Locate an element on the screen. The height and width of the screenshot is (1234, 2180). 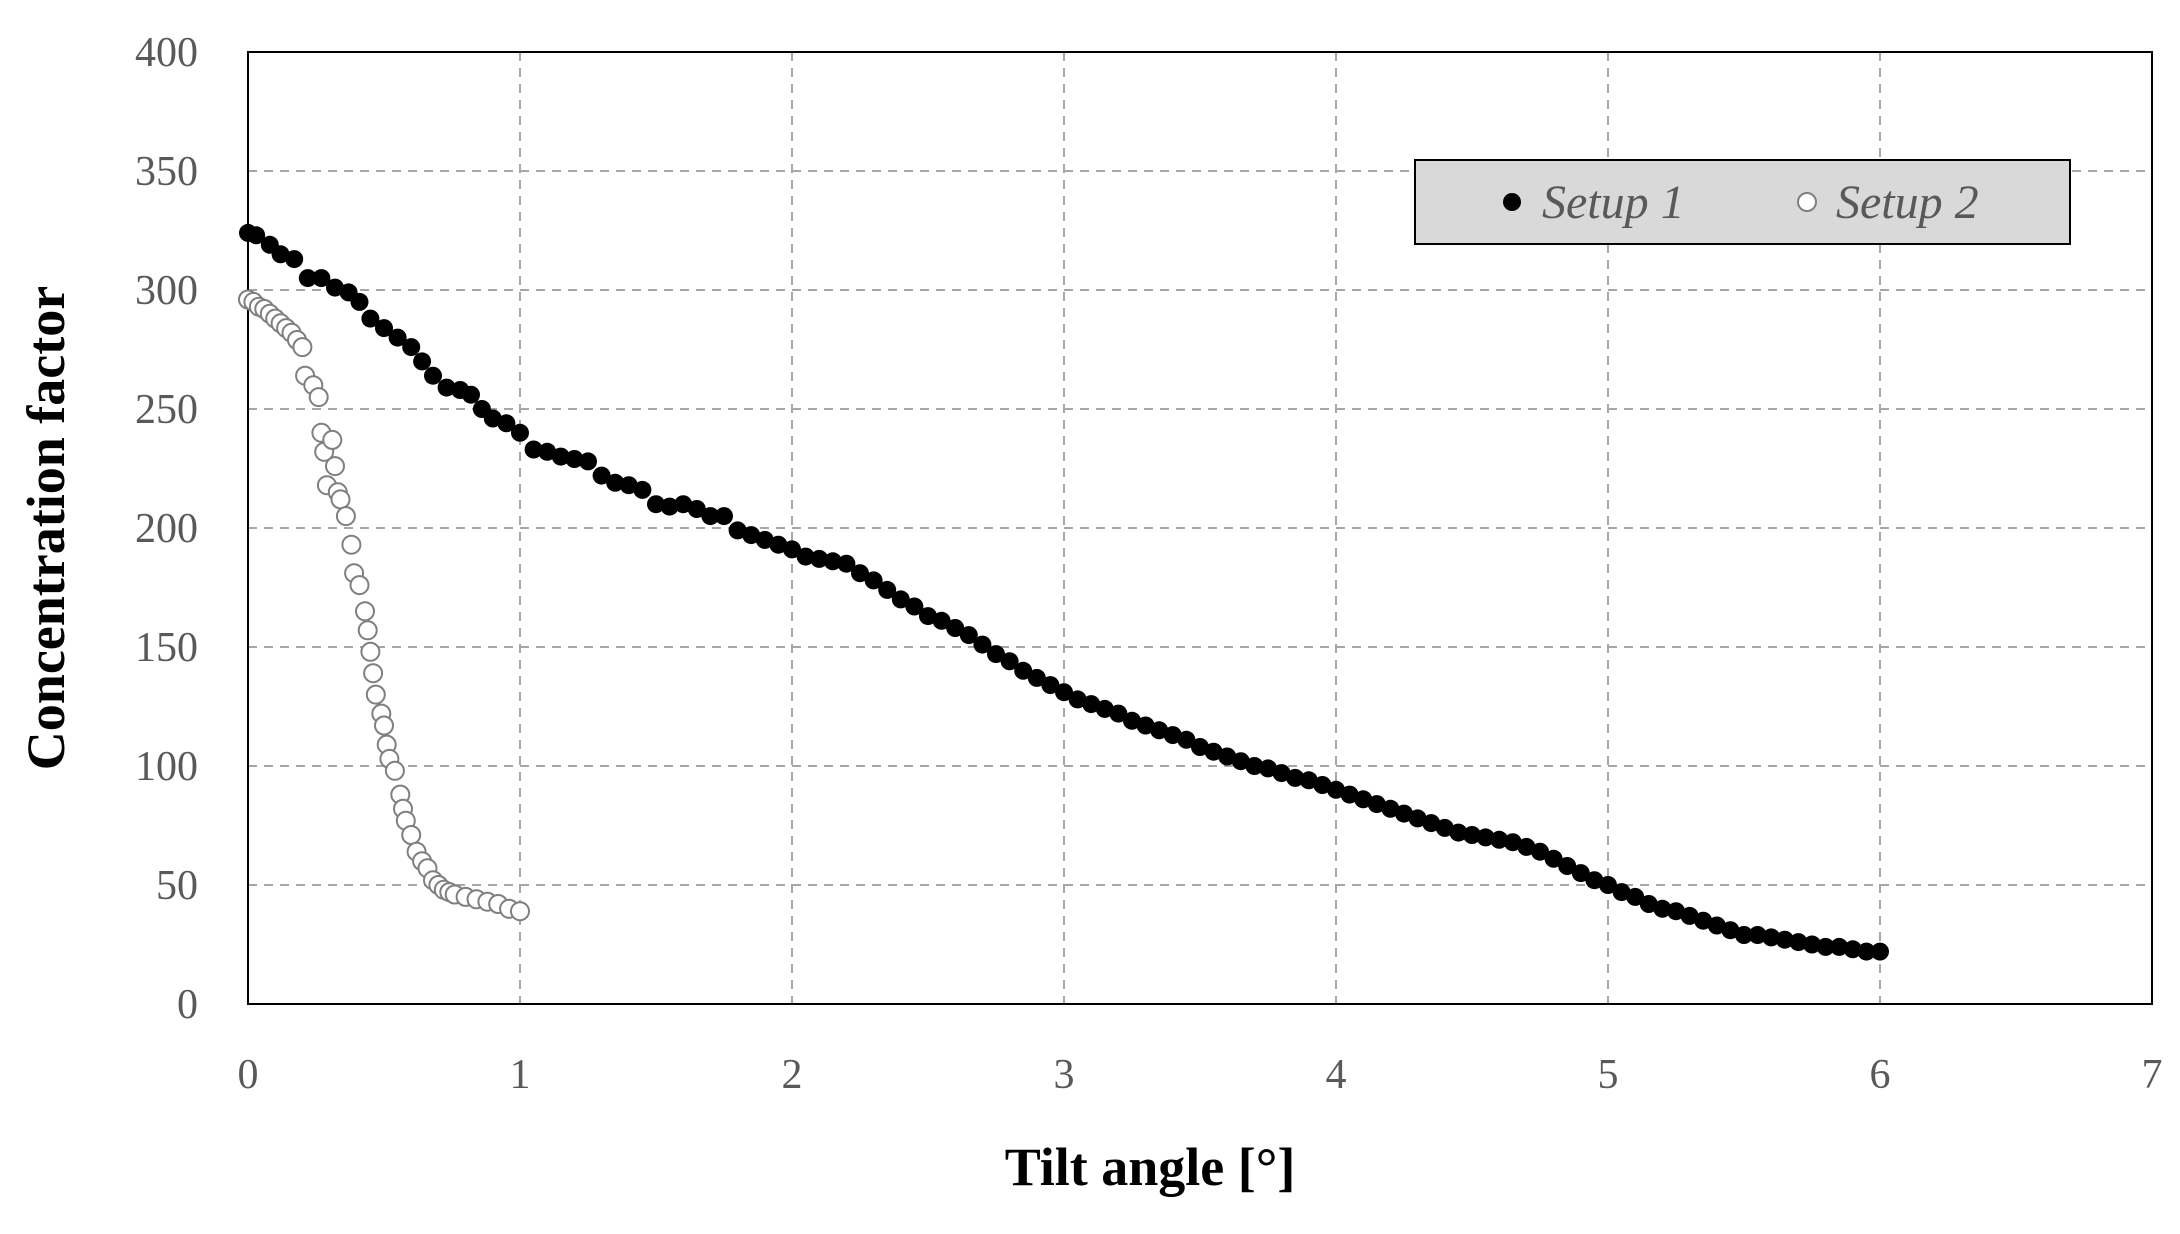
y-tick-label: 150 is located at coordinates (166, 648).